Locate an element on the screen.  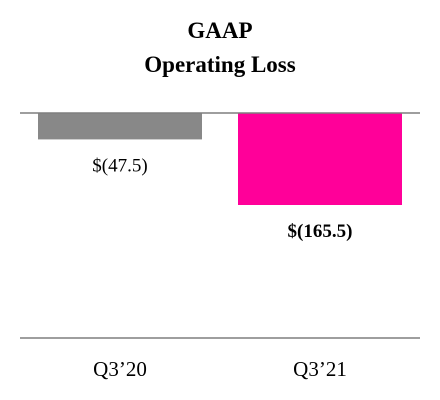
chart-title-line-2: Operating Loss is located at coordinates (220, 64).